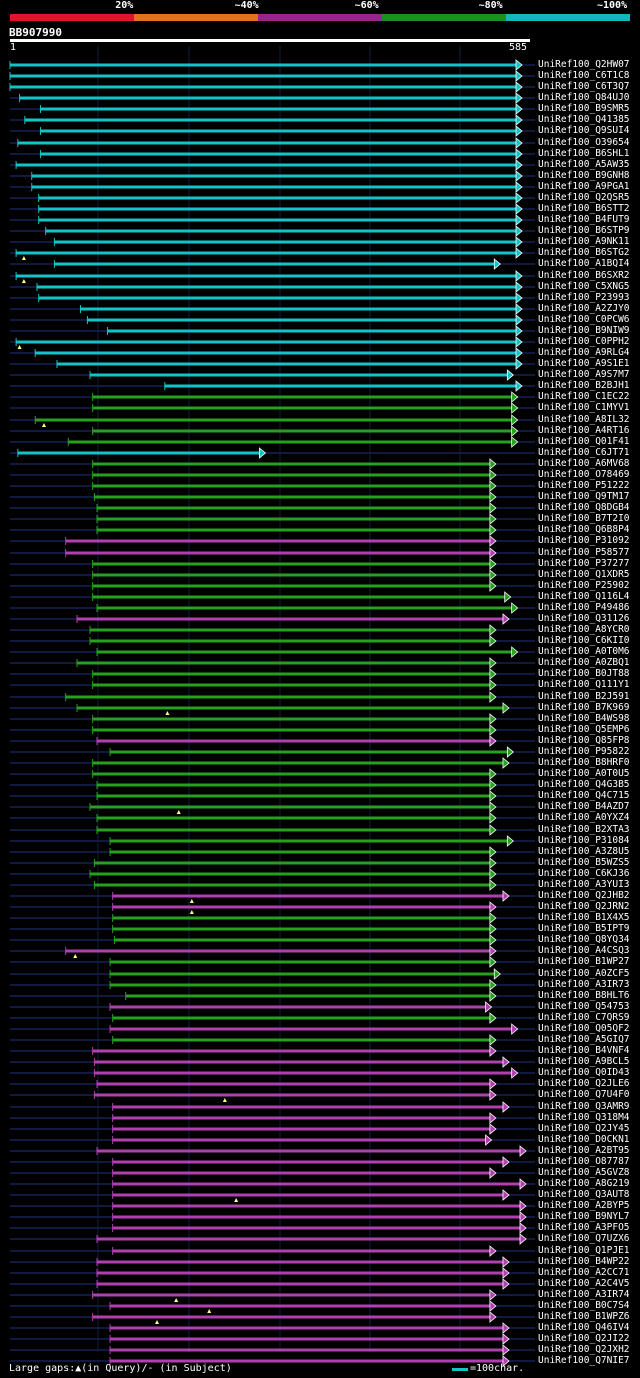  What do you see at coordinates (584, 1183) in the screenshot?
I see `hit-label: UniRef100_A8G219` at bounding box center [584, 1183].